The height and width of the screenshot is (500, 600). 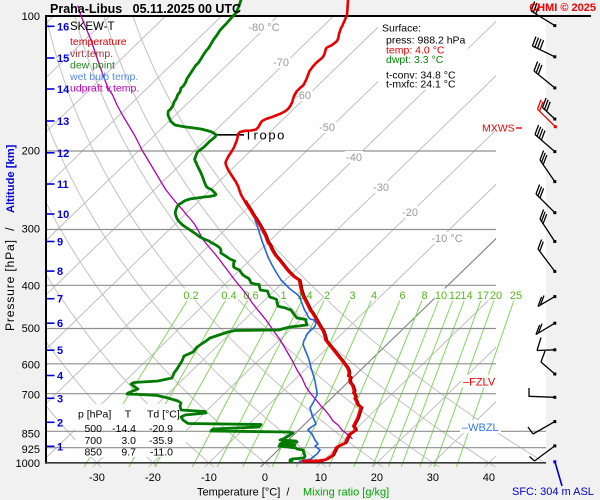 What do you see at coordinates (31, 286) in the screenshot?
I see `svg-text: 400` at bounding box center [31, 286].